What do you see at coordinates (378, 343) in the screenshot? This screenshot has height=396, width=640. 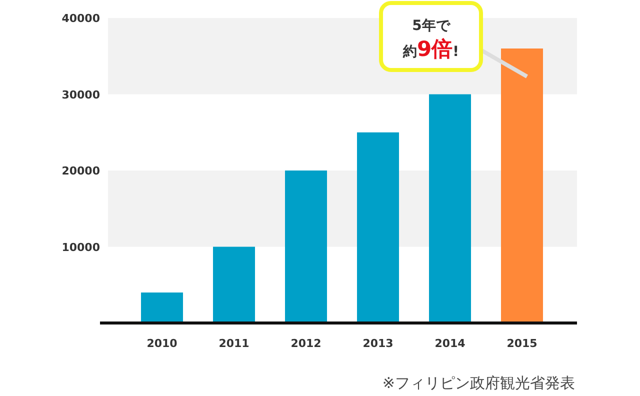 I see `x-tick-label: 2013` at bounding box center [378, 343].